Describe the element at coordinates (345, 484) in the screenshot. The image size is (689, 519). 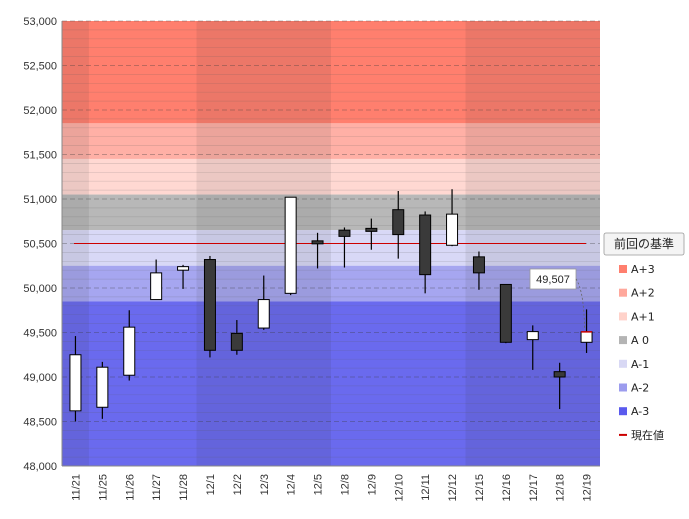
I see `x-tick-label: 12/8` at that location.